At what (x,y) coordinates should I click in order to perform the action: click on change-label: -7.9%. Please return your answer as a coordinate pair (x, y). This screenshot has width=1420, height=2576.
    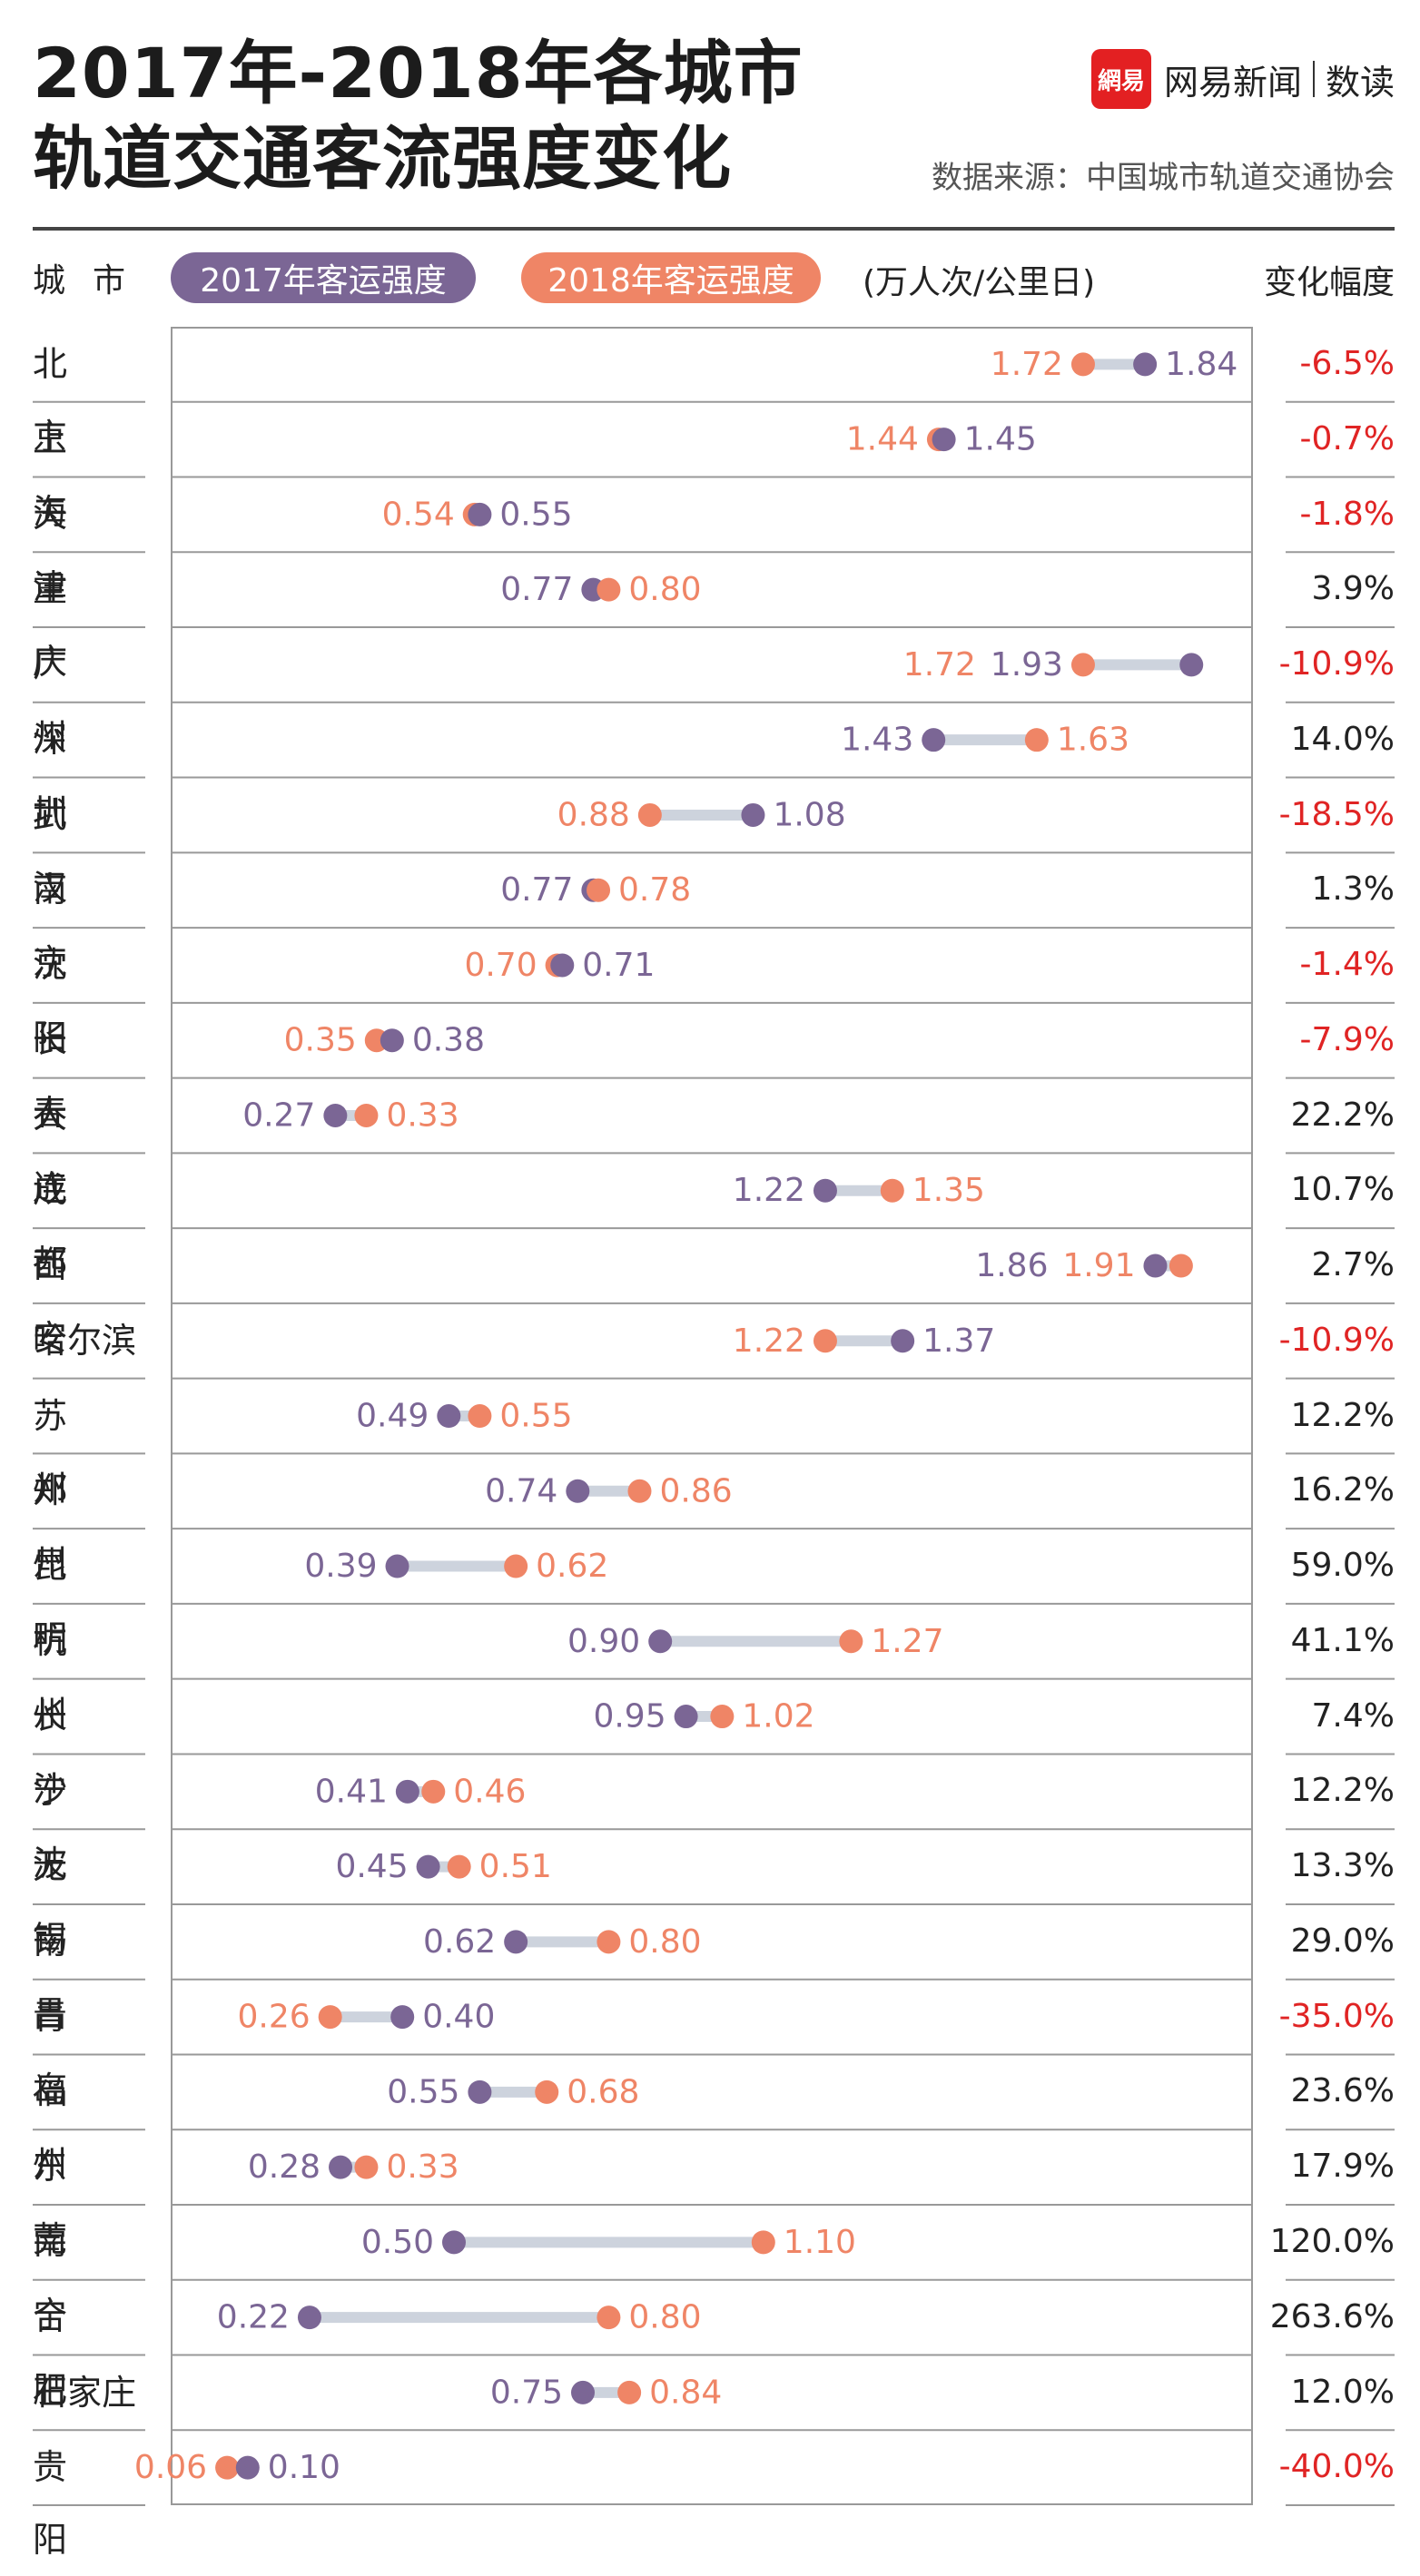
    Looking at the image, I should click on (1347, 1039).